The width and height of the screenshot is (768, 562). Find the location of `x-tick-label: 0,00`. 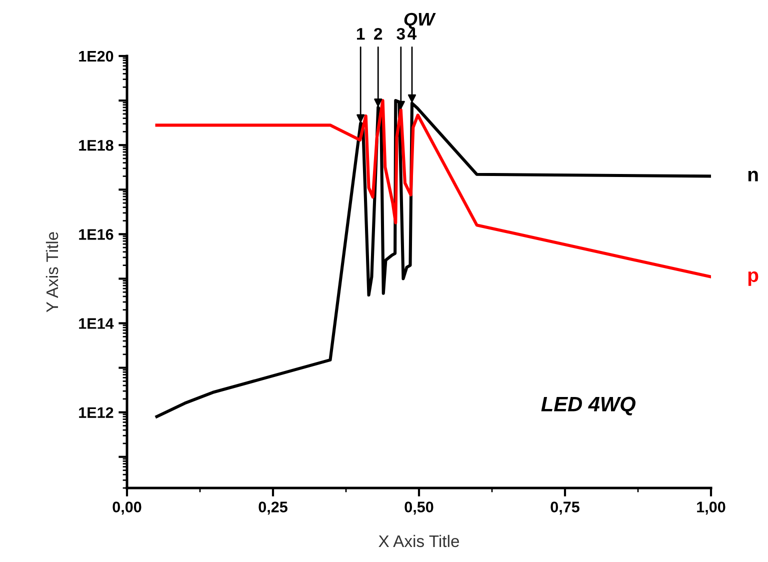

x-tick-label: 0,00 is located at coordinates (127, 508).